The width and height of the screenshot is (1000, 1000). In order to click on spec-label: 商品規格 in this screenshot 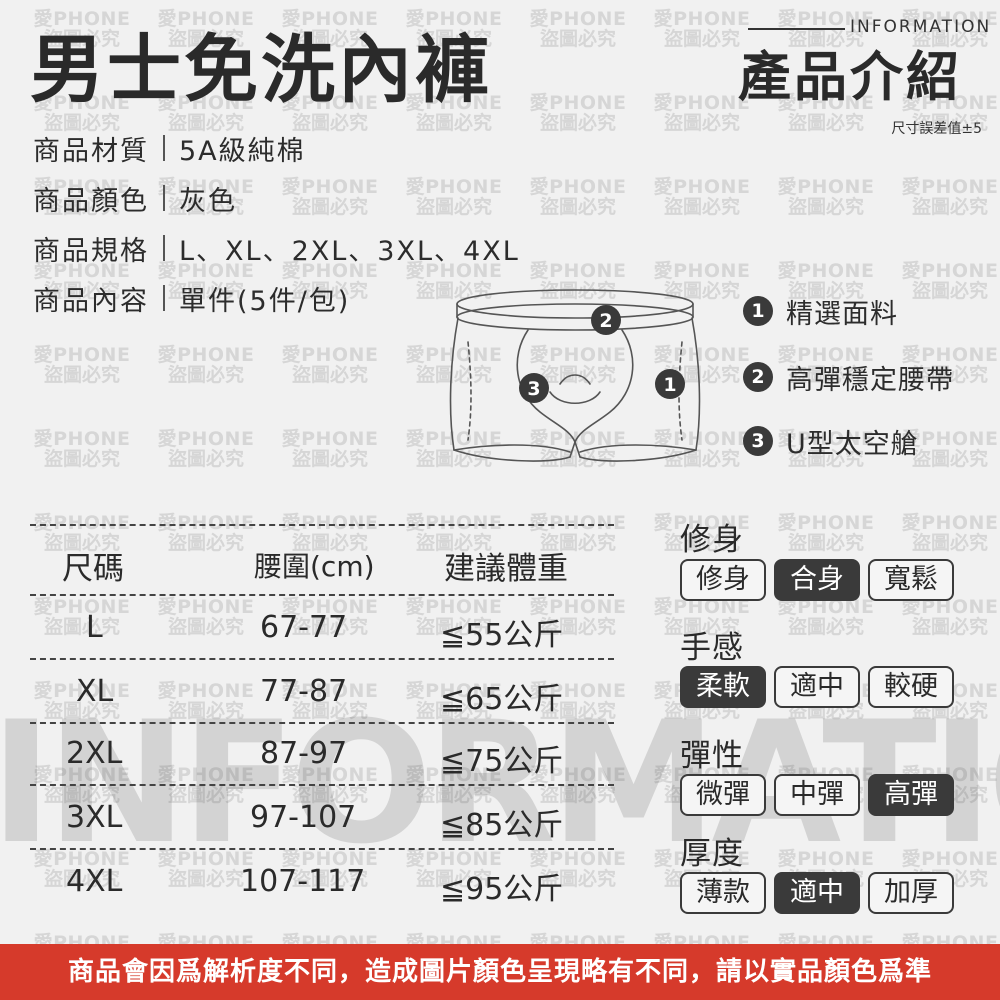, I will do `click(91, 251)`.